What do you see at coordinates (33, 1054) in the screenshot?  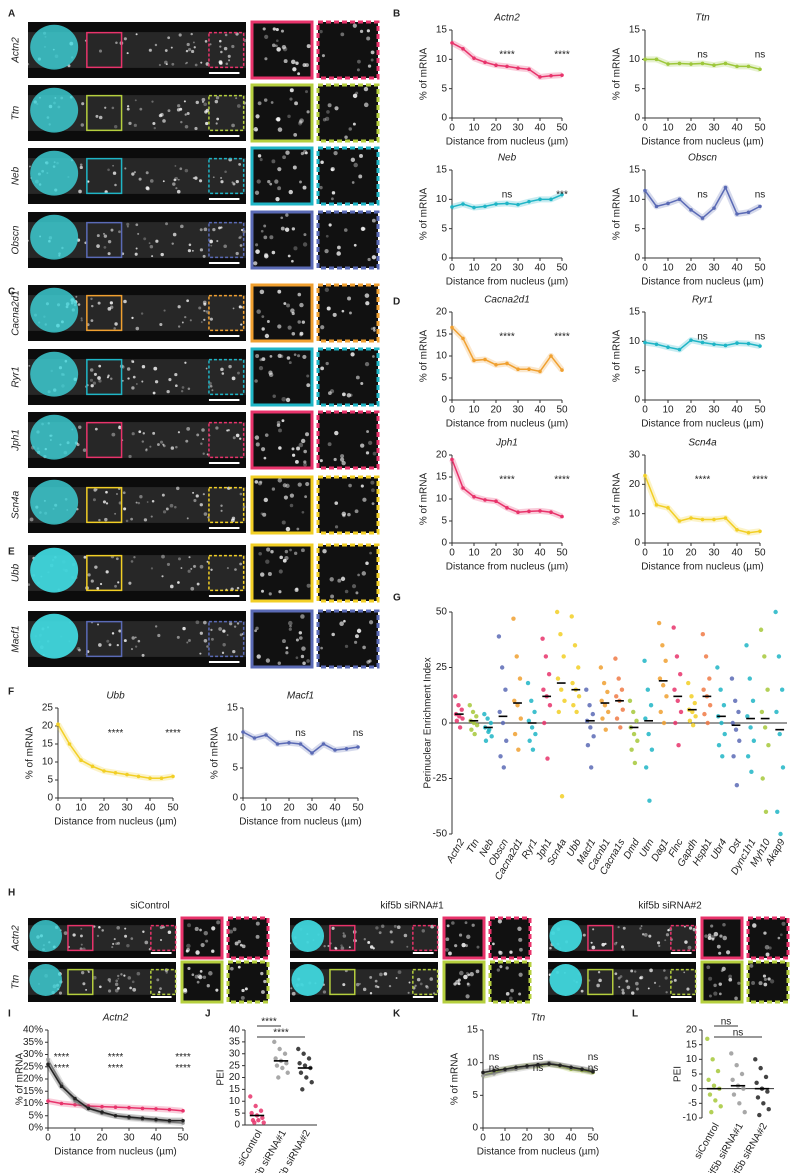 I see `y-tick-label: 30%` at bounding box center [33, 1054].